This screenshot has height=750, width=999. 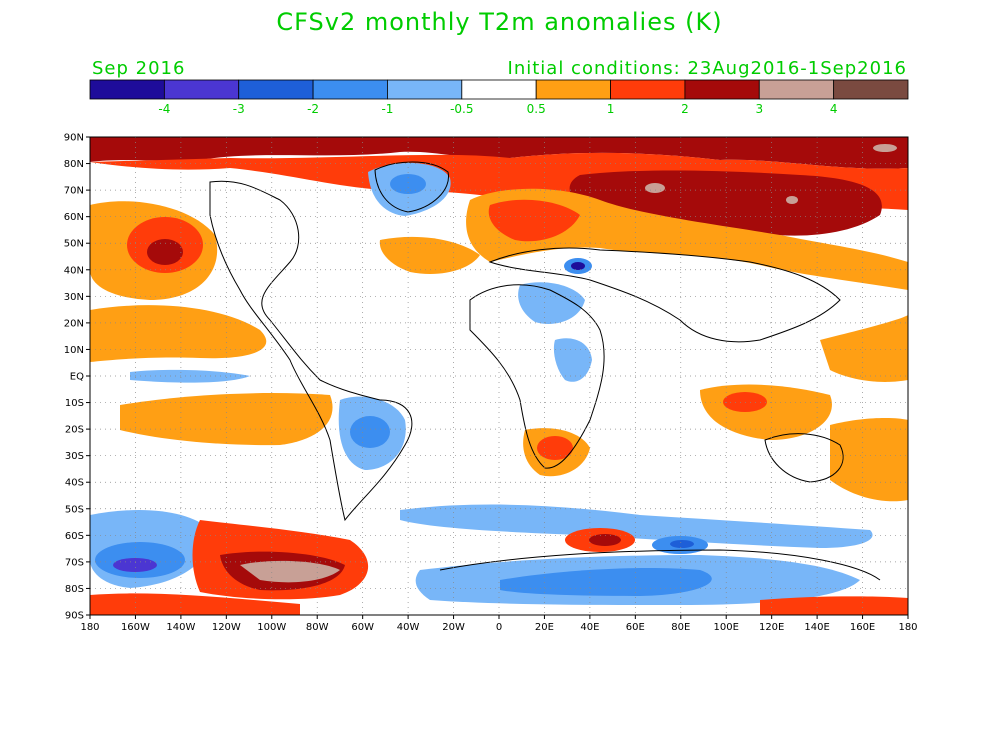 I want to click on tropical-pacific-region, so click(x=211, y=375).